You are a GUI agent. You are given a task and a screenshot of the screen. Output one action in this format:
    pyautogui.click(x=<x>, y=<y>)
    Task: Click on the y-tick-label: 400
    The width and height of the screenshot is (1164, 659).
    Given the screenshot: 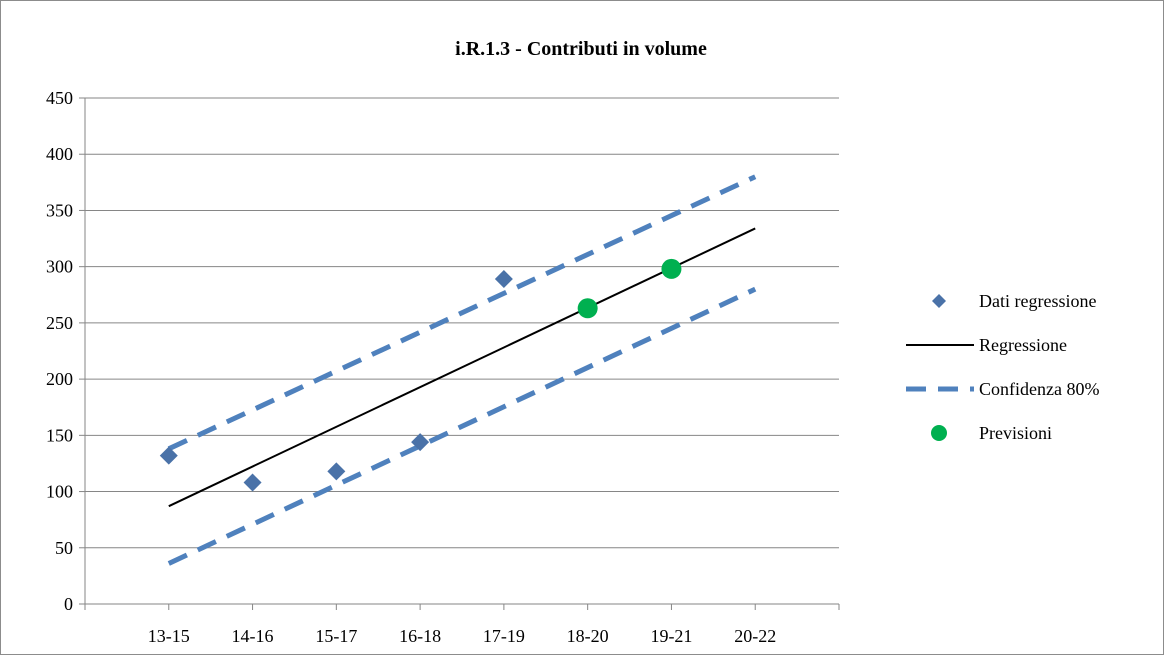 What is the action you would take?
    pyautogui.click(x=59, y=154)
    